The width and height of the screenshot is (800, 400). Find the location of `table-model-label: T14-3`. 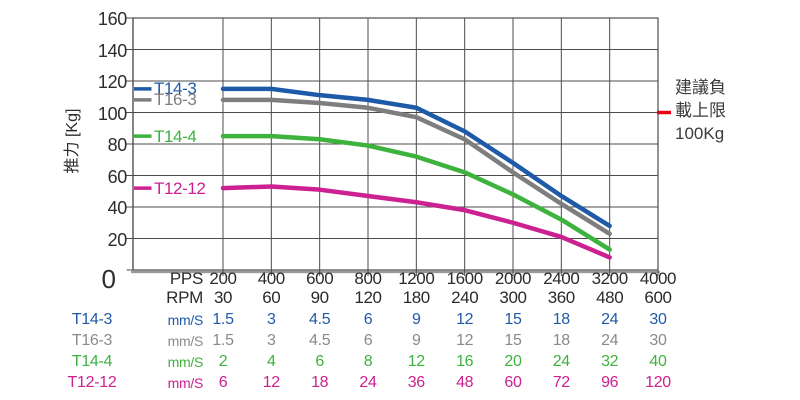

table-model-label: T14-3 is located at coordinates (92, 319).